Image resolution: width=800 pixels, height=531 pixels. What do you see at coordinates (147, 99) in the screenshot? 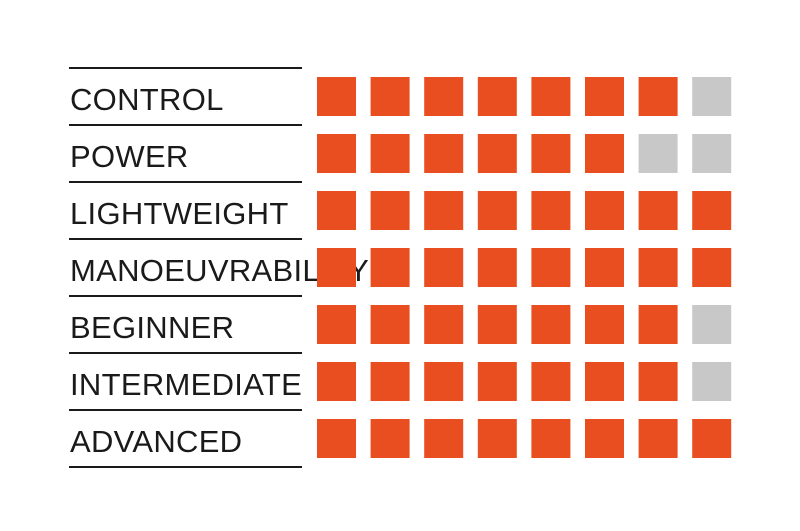
I see `row-label: CONTROL` at bounding box center [147, 99].